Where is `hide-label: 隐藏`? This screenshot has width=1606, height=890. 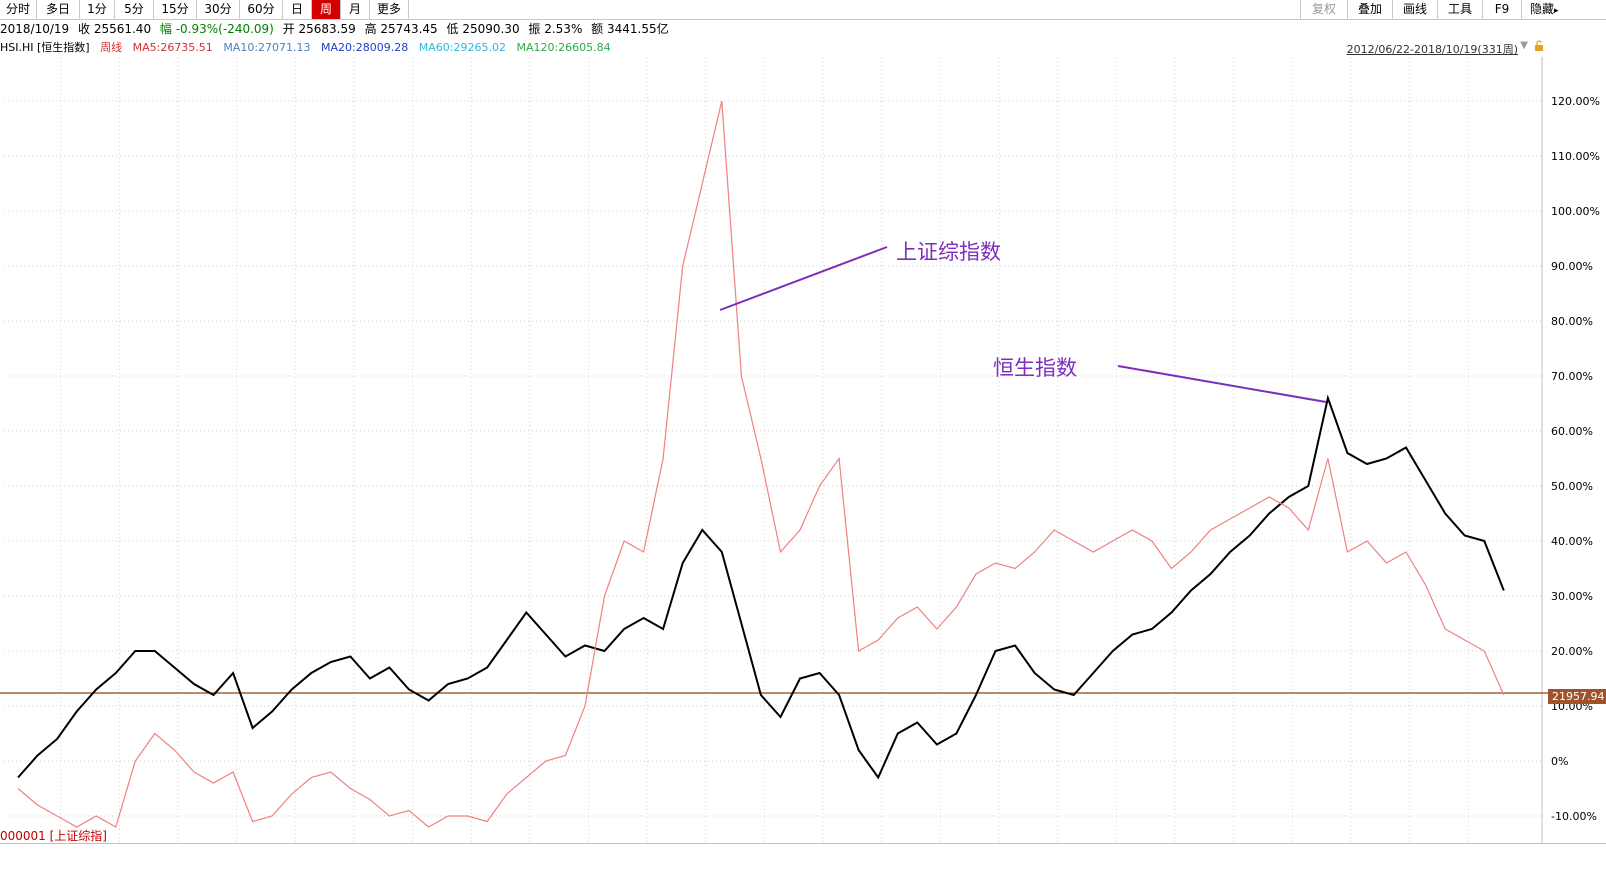
hide-label: 隐藏 is located at coordinates (1542, 9).